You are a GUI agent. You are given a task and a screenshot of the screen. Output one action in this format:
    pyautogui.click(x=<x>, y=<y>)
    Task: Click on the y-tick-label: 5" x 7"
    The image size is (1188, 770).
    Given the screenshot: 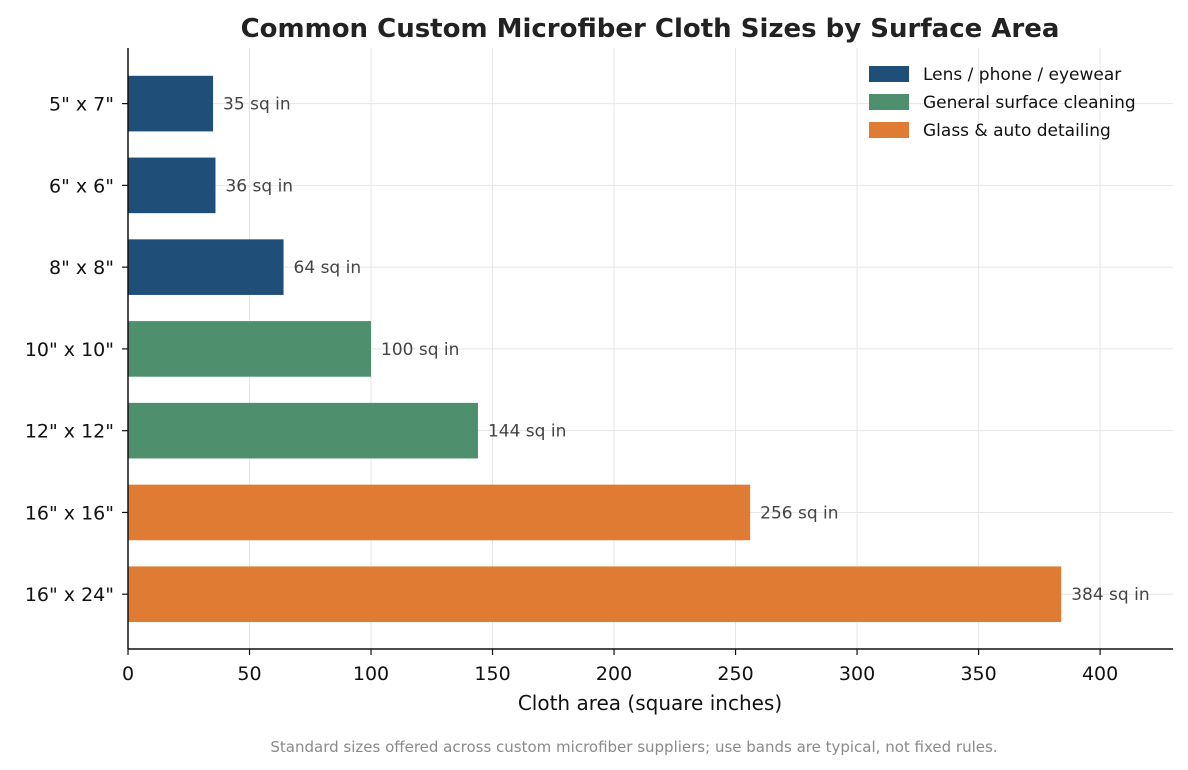 What is the action you would take?
    pyautogui.click(x=81, y=105)
    